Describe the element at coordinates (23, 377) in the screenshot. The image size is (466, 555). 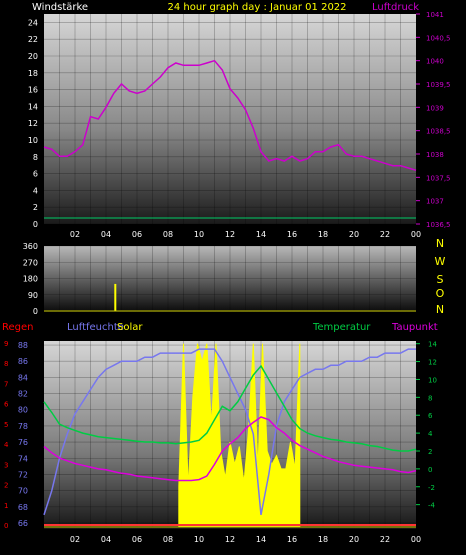
I see `luftfeuchte-tick-label: 84` at that location.